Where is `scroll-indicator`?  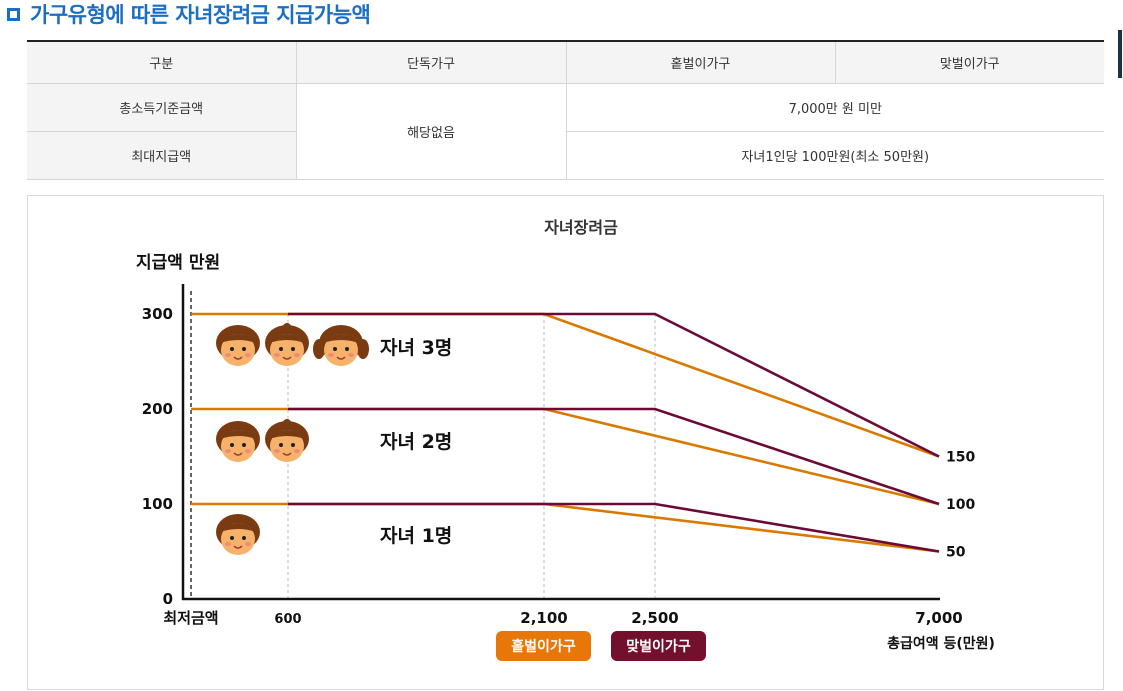 scroll-indicator is located at coordinates (1120, 54).